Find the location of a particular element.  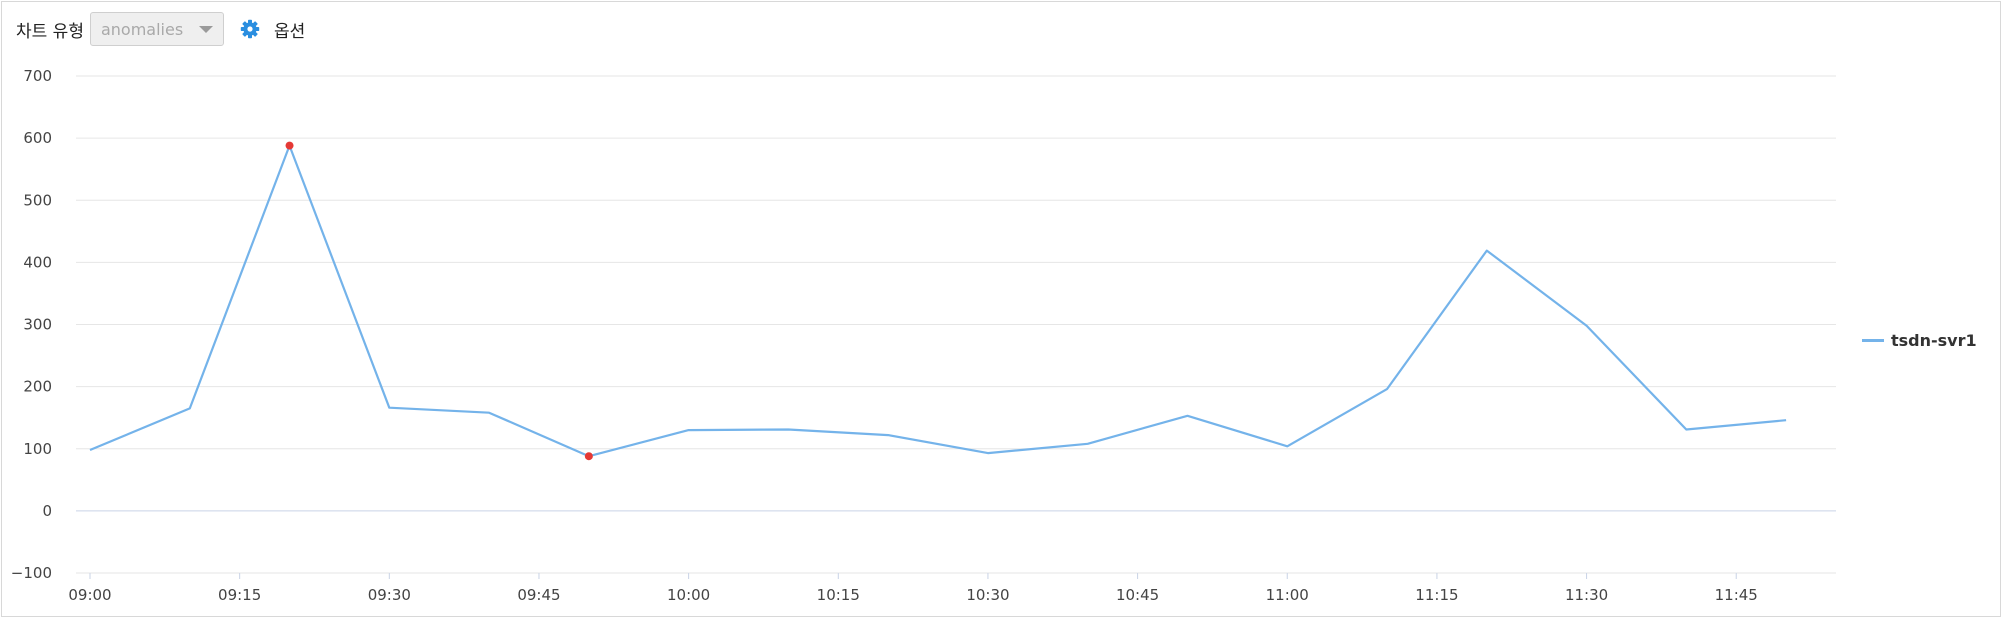

legend-label: tsdn-svr1 is located at coordinates (1934, 340).